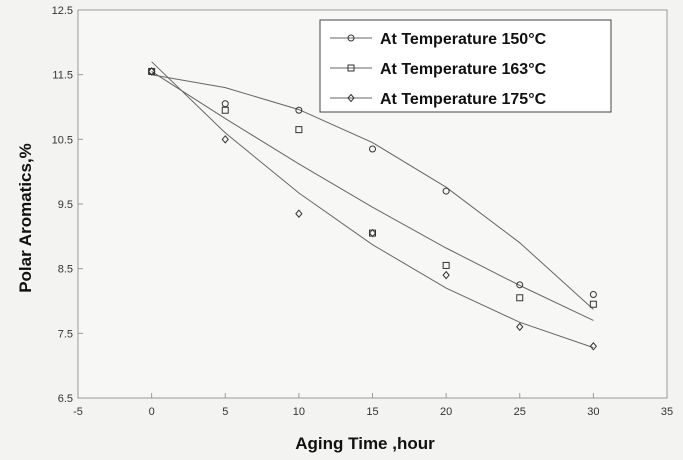 The height and width of the screenshot is (460, 683). I want to click on x-axis-ticks: -5 0 5 10 15 20 25 30 35, so click(373, 405).